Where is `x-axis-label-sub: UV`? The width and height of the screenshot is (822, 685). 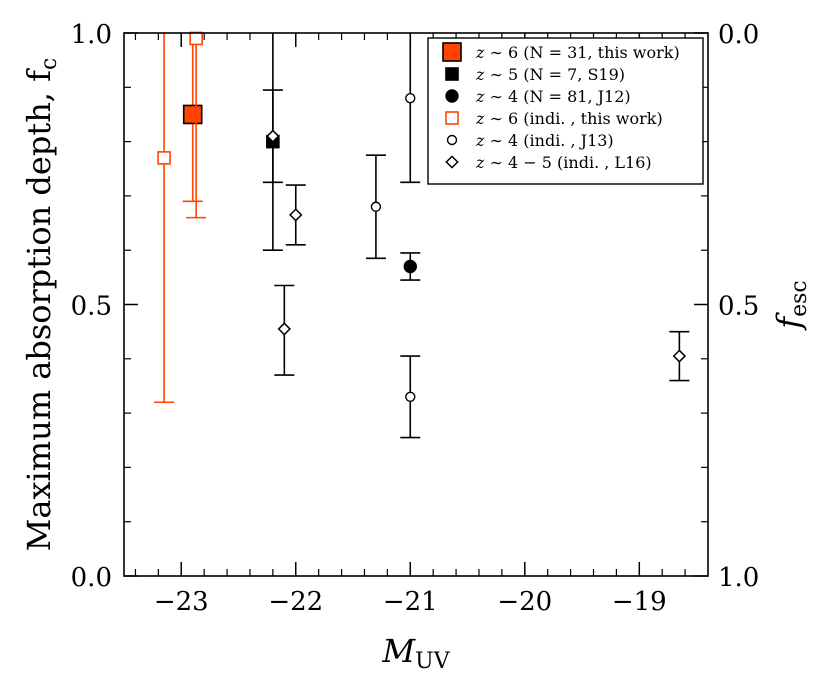
x-axis-label-sub: UV is located at coordinates (433, 661).